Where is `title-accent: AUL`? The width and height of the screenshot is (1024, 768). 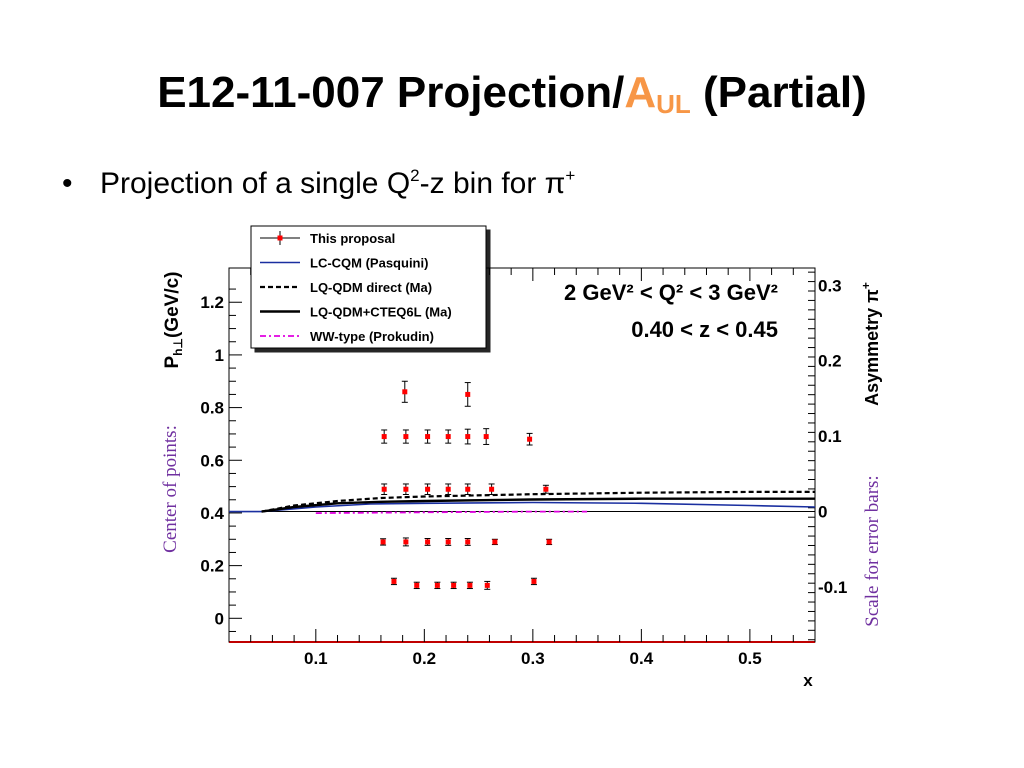
title-accent: AUL is located at coordinates (657, 93).